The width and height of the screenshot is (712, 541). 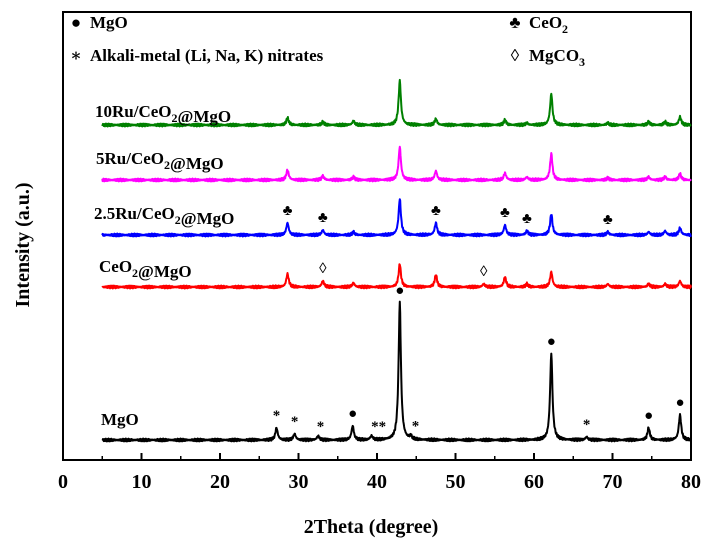 What do you see at coordinates (377, 482) in the screenshot?
I see `x-tick-label: 40` at bounding box center [377, 482].